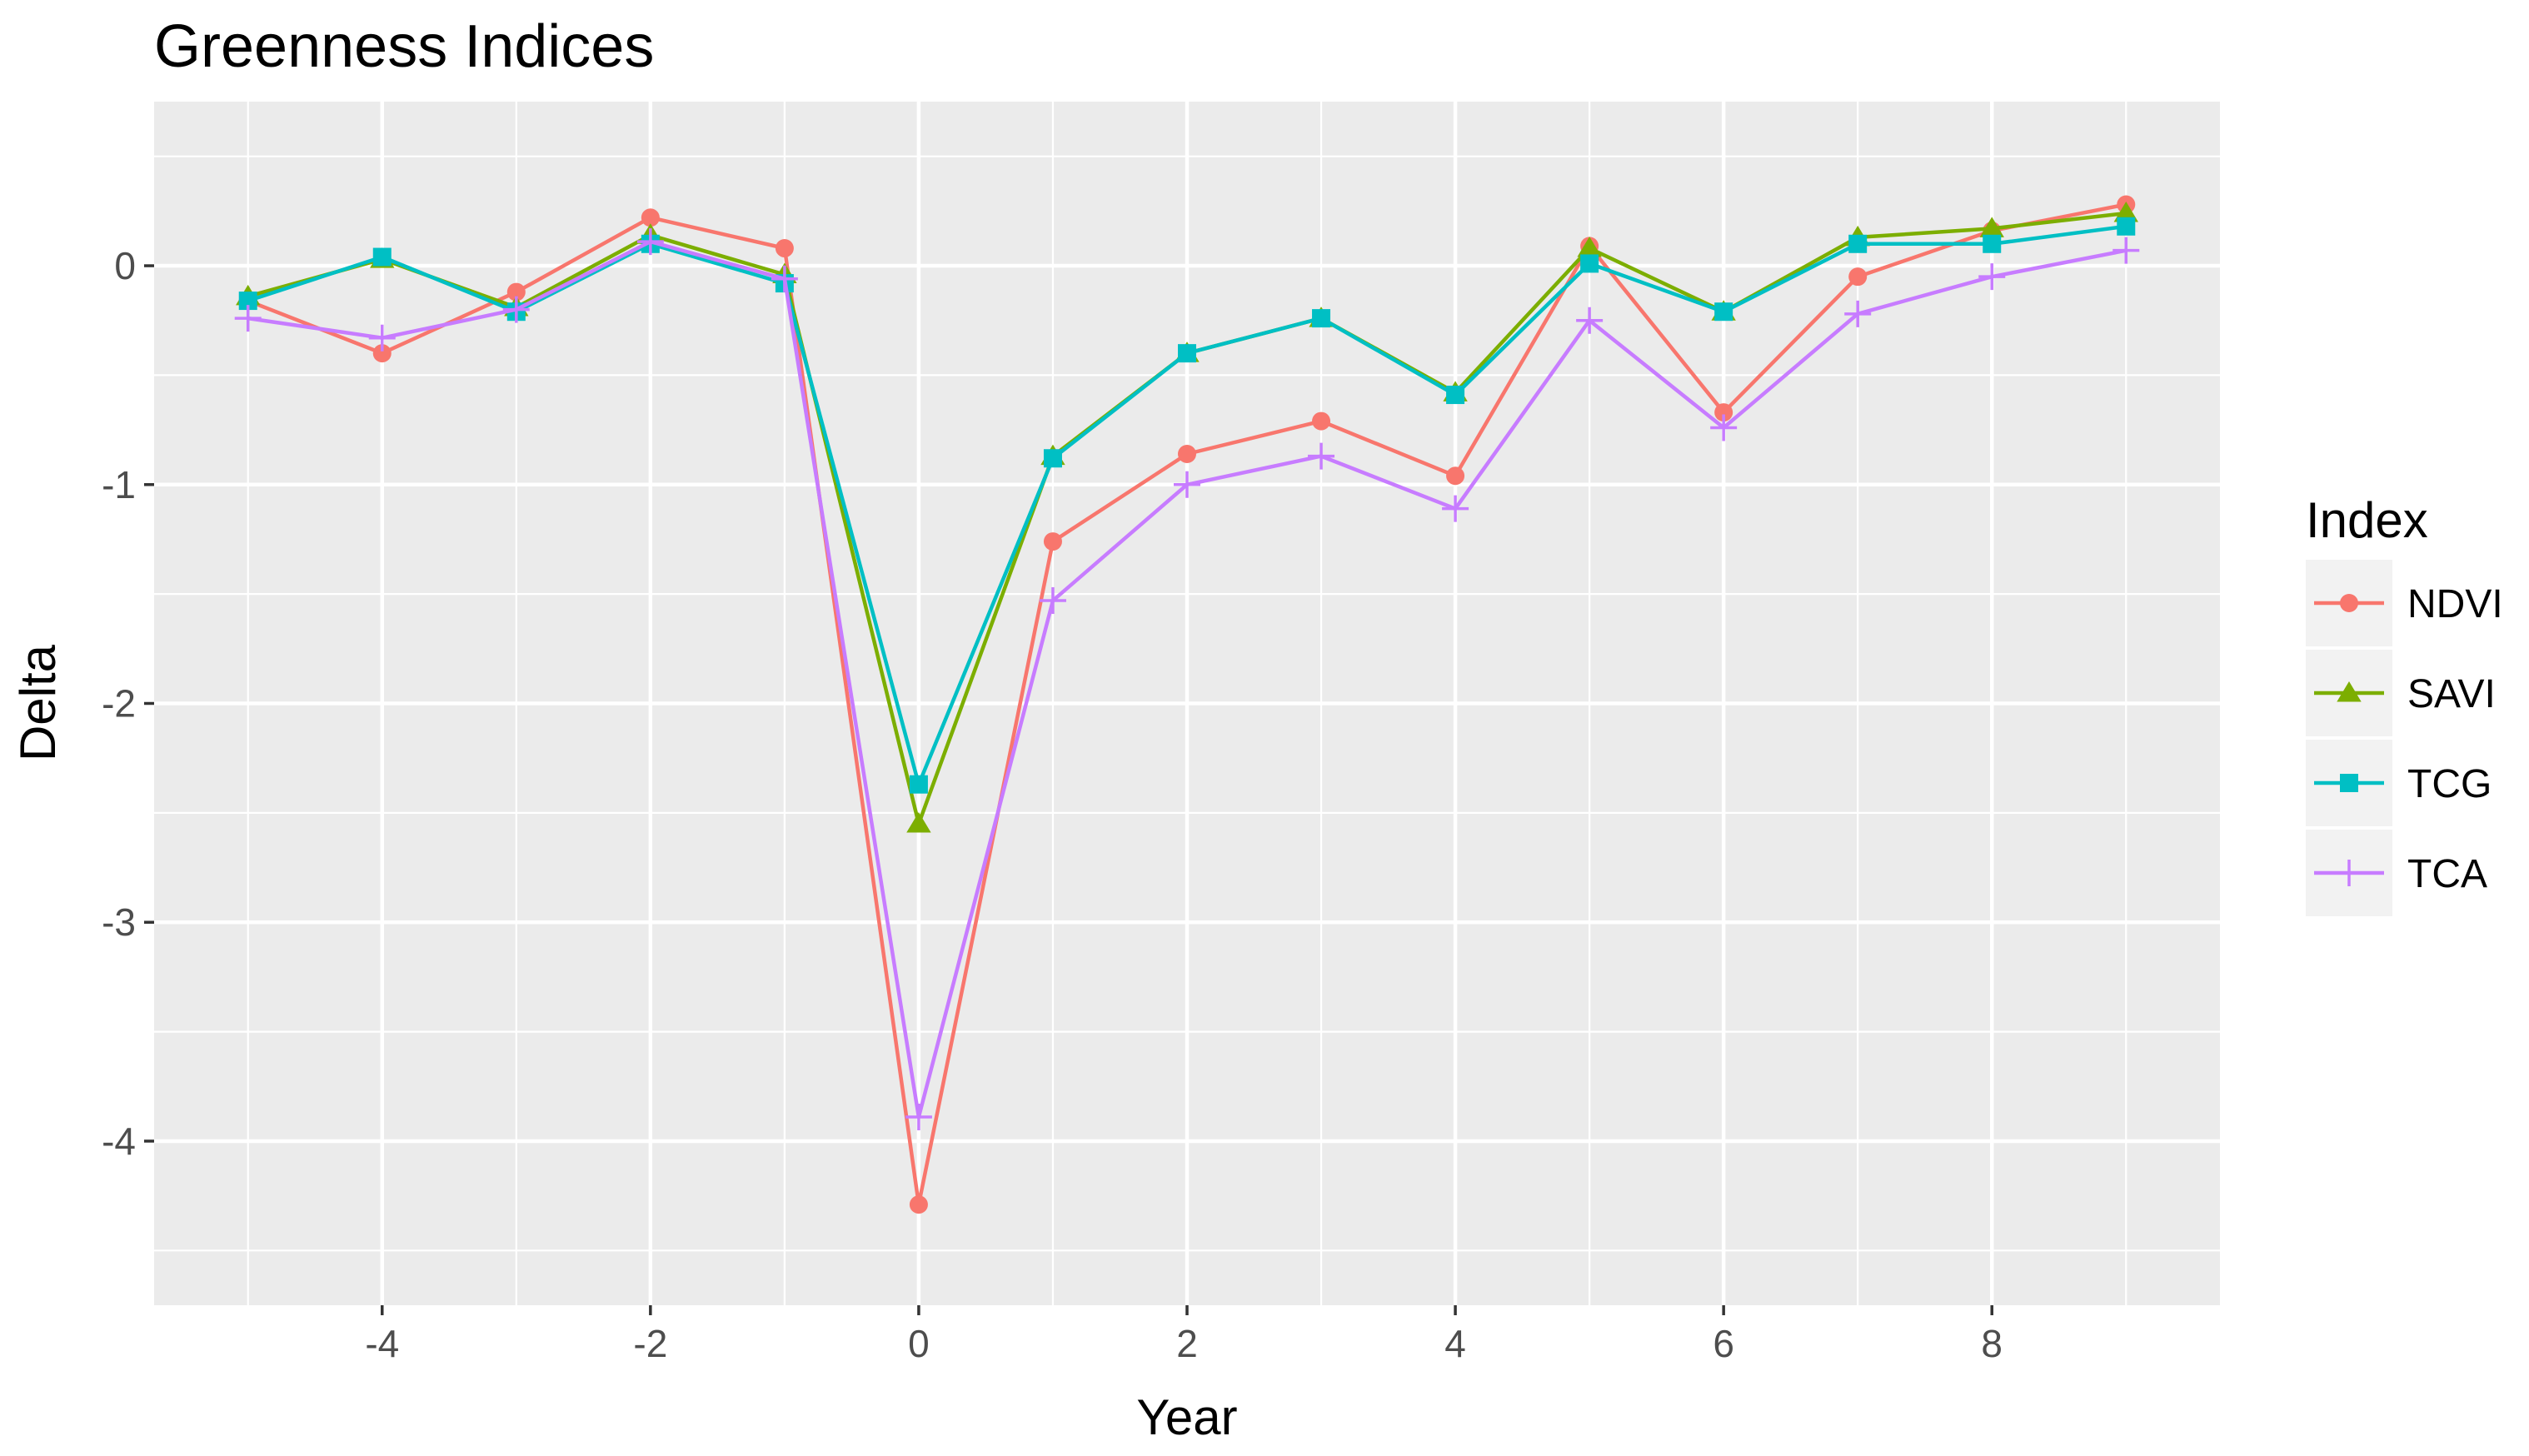  Describe the element at coordinates (2396, 873) in the screenshot. I see `legend-item-tca: TCA` at that location.